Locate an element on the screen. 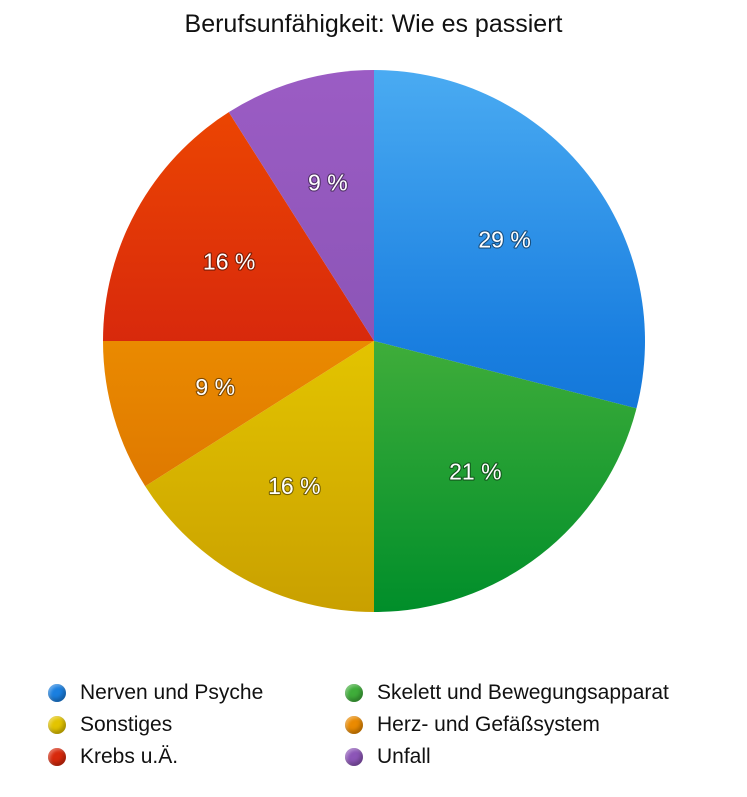 This screenshot has height=797, width=747. slice-value-label-skelett-und-bewegungsapparat: 21 % is located at coordinates (475, 472).